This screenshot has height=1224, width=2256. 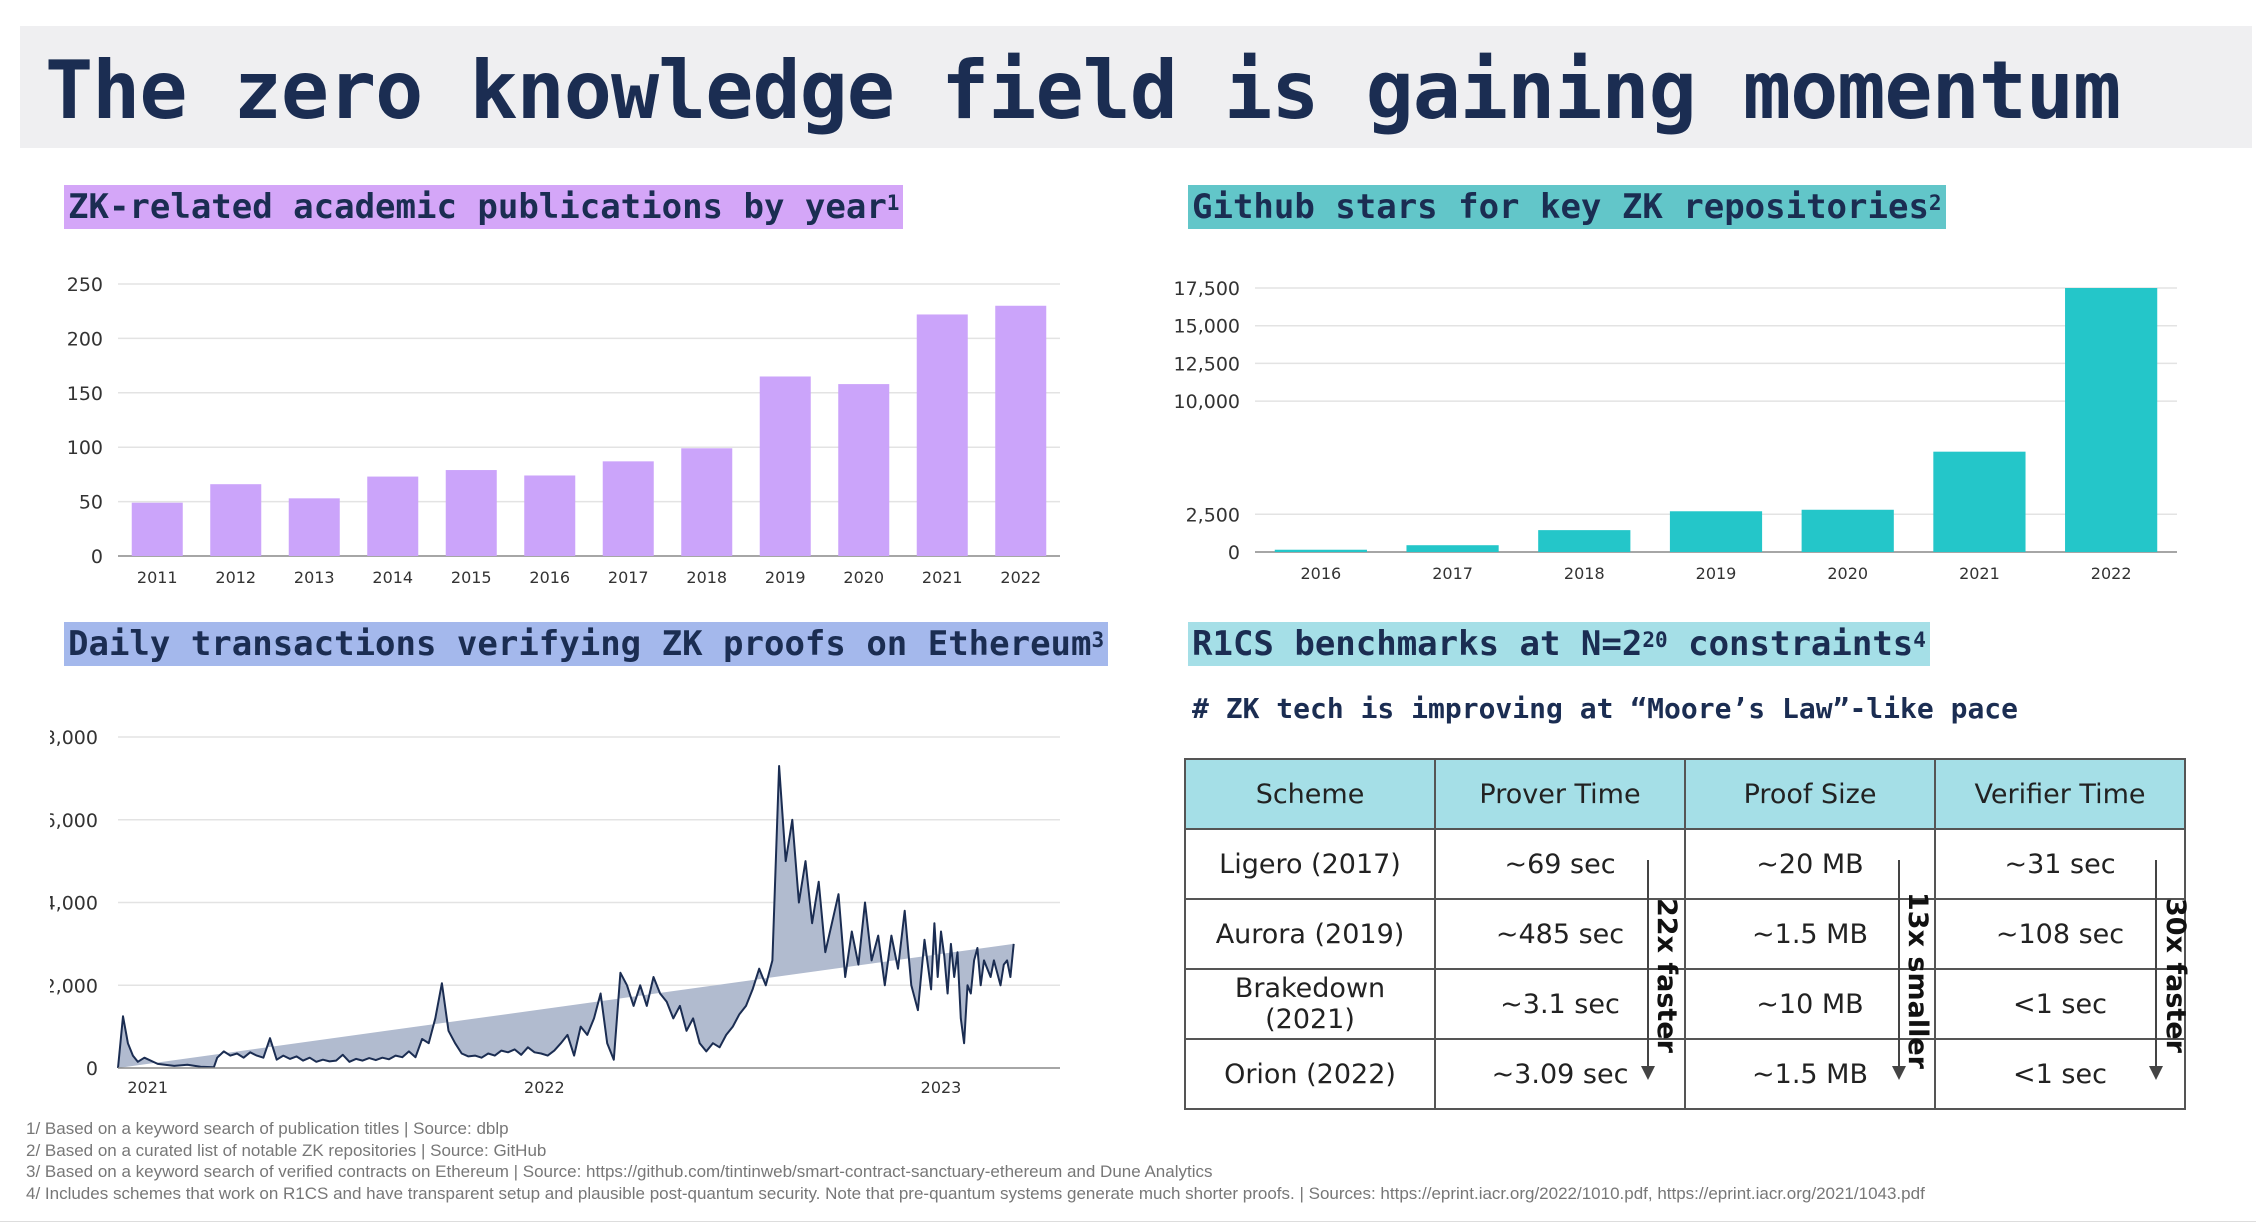 I want to click on x-tick-label: 2013, so click(x=314, y=577).